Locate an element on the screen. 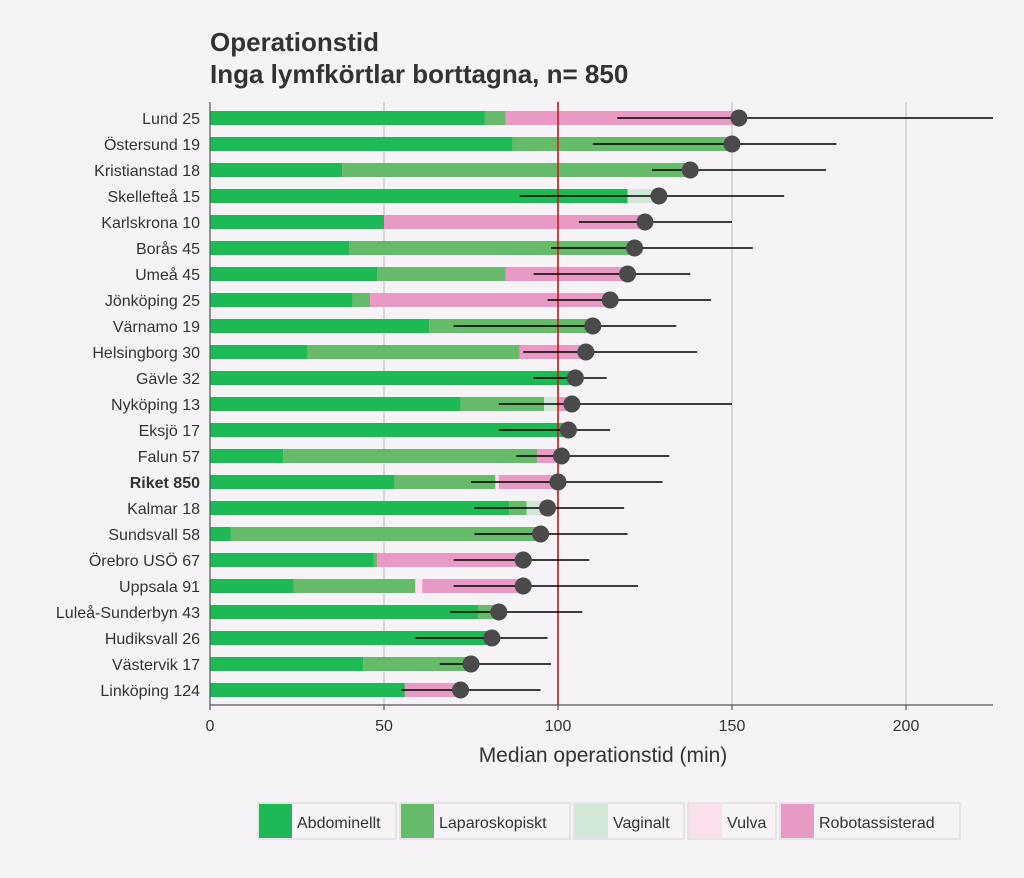 The width and height of the screenshot is (1024, 878). category-label: Kalmar 18 is located at coordinates (163, 509).